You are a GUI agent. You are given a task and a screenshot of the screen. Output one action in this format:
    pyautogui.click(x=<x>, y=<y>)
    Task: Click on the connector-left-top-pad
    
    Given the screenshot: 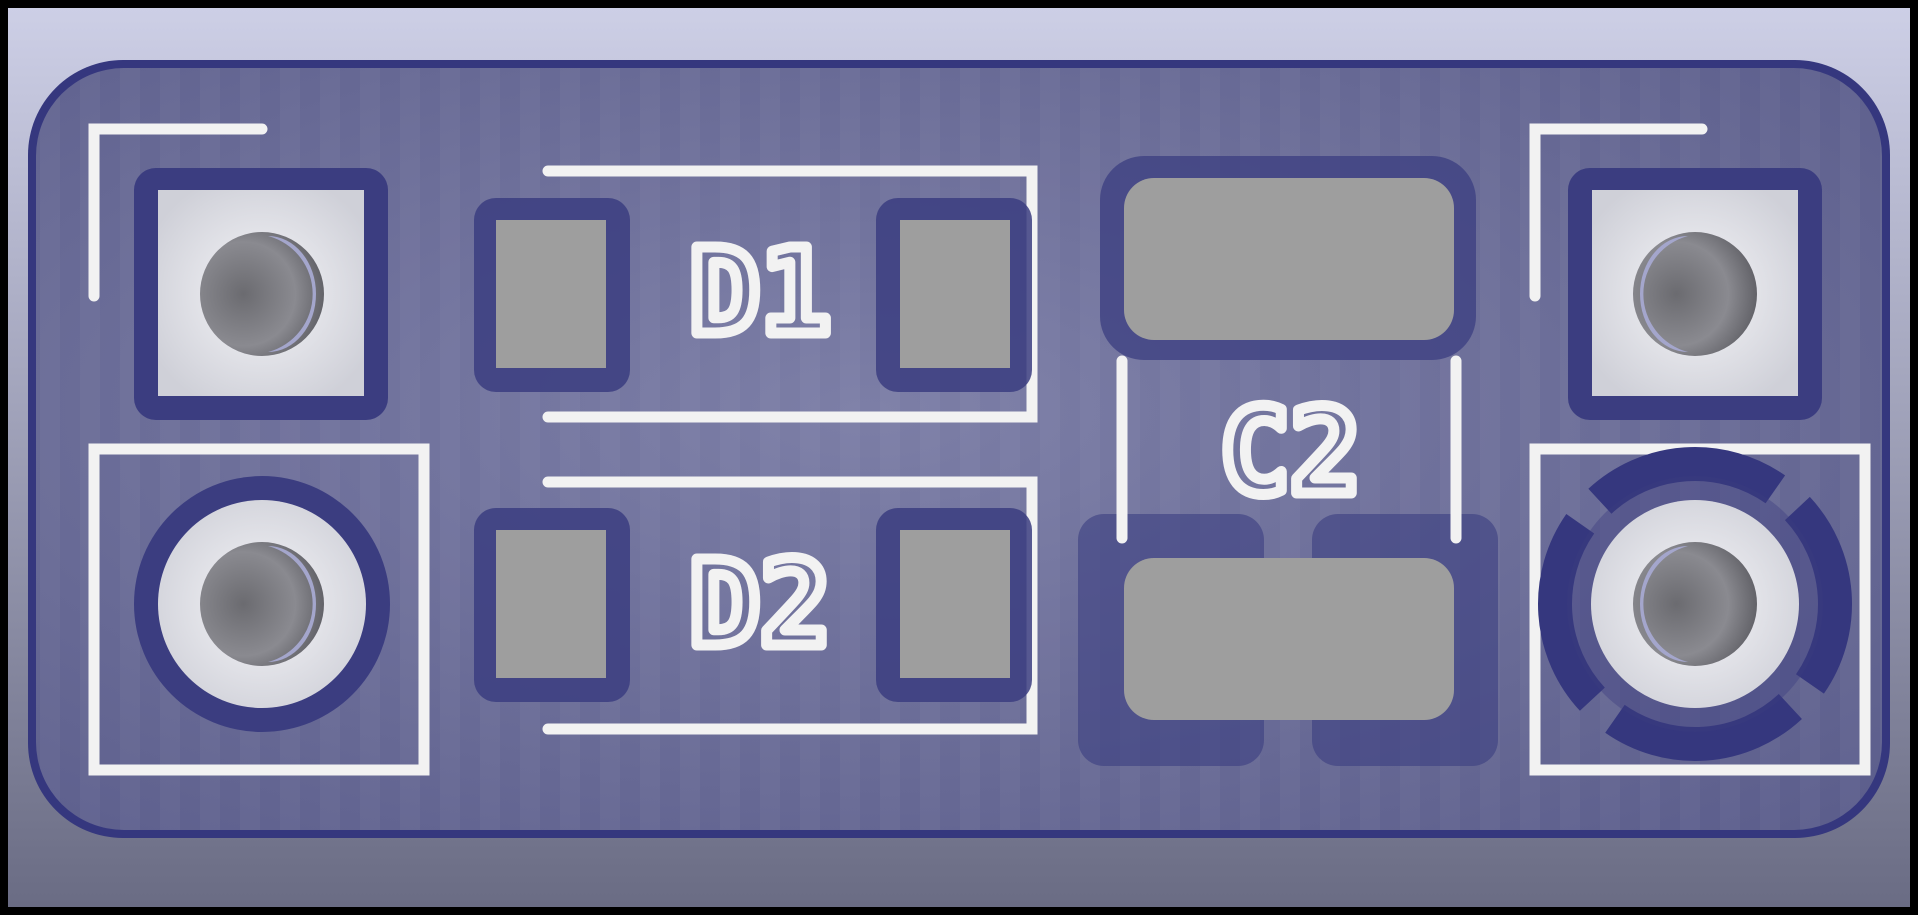 What is the action you would take?
    pyautogui.click(x=238, y=271)
    